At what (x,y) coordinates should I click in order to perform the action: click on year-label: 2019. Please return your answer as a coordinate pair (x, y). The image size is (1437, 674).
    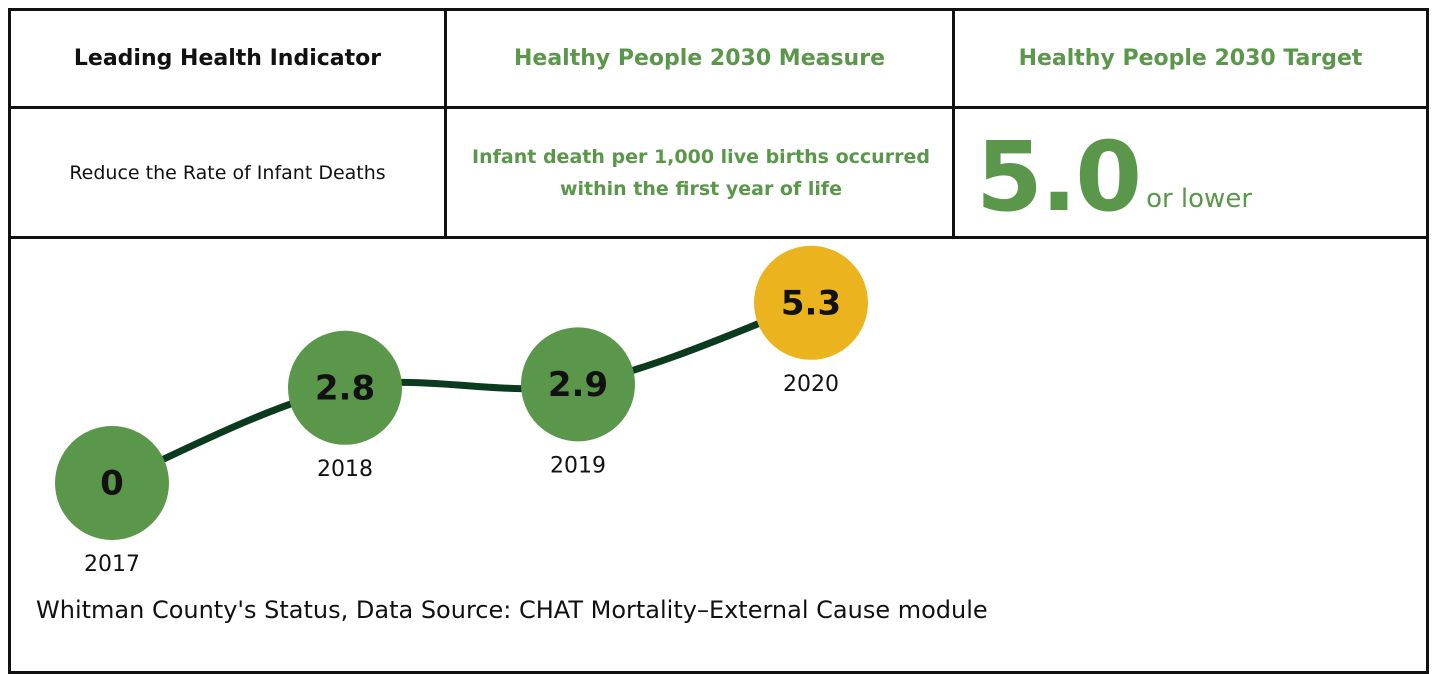
    Looking at the image, I should click on (578, 465).